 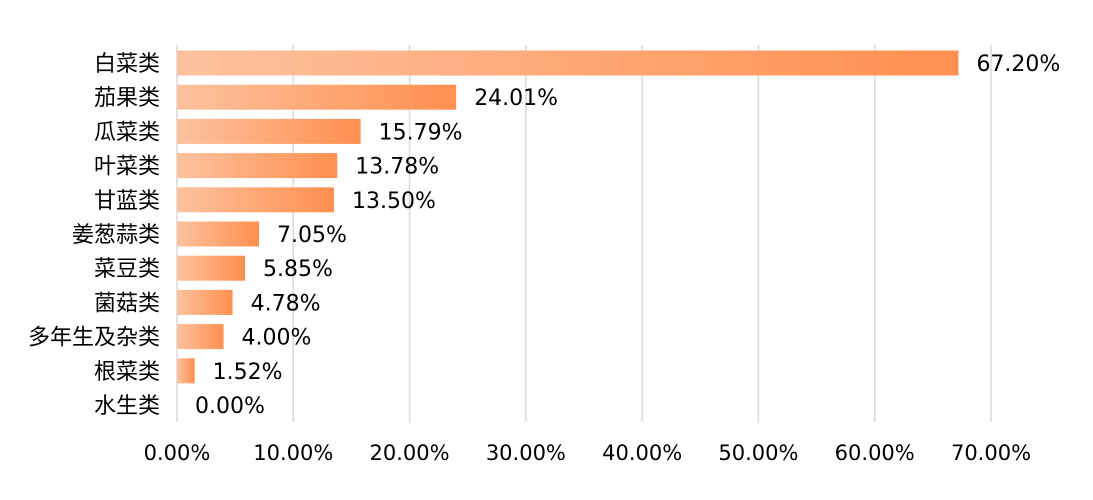 I want to click on value-label-9: 1.52%, so click(x=248, y=372).